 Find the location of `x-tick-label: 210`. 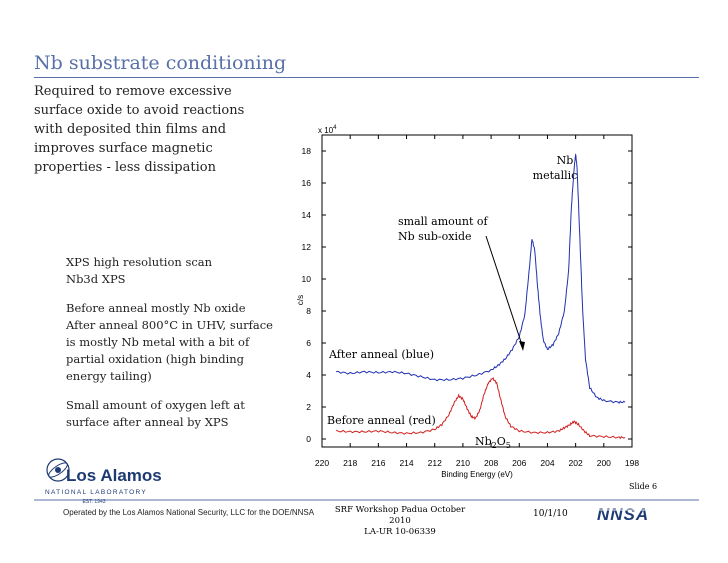

x-tick-label: 210 is located at coordinates (463, 463).